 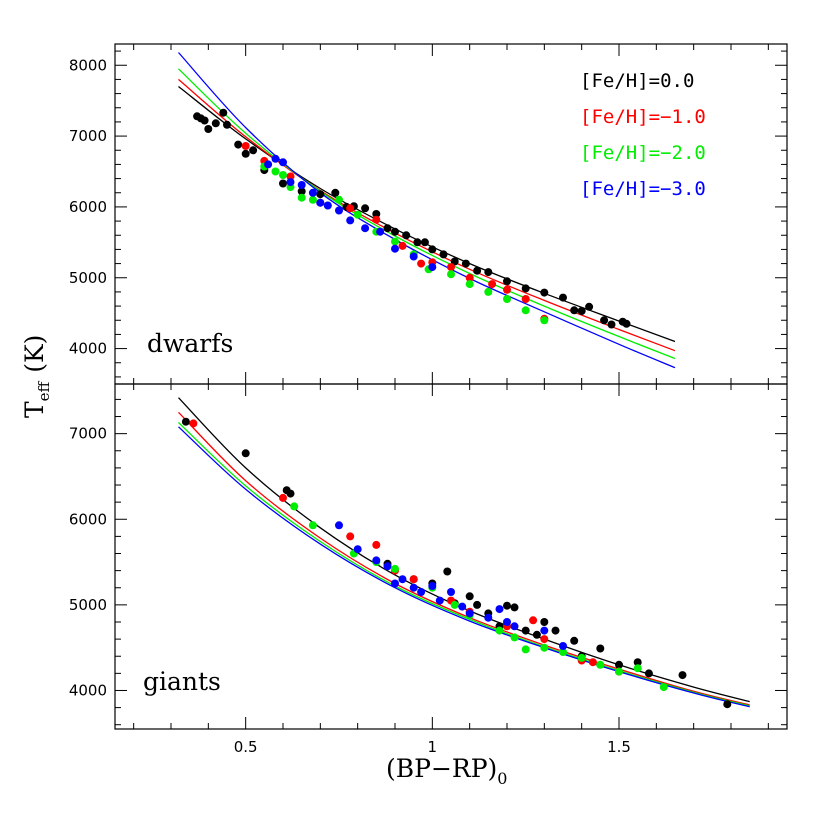 I want to click on legend-entry-feh-minus-3: [Fe/H]=−3.0, so click(x=643, y=189).